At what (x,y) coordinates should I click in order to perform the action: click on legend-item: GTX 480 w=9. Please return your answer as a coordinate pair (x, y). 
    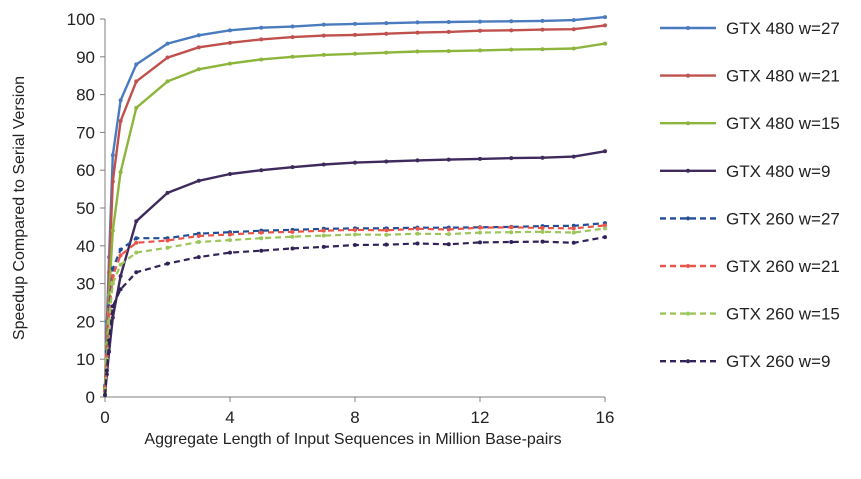
    Looking at the image, I should click on (745, 171).